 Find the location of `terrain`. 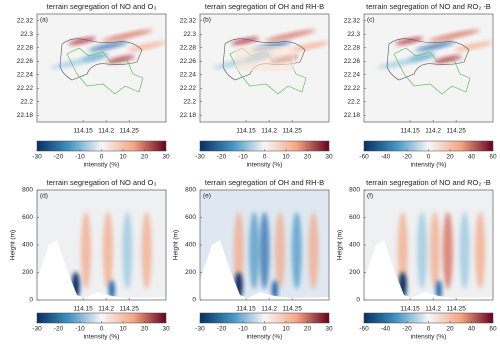

terrain is located at coordinates (101, 270).